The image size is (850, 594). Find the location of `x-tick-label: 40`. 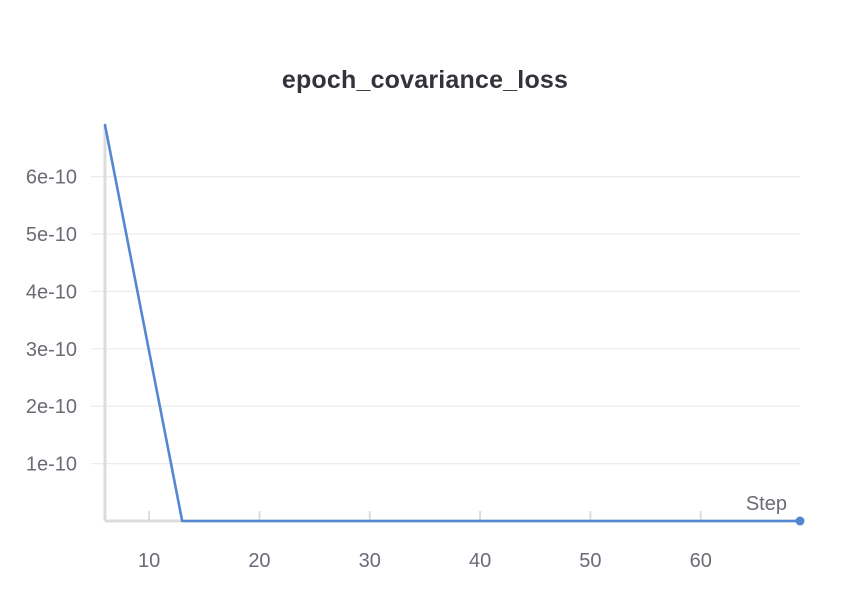

x-tick-label: 40 is located at coordinates (480, 561).